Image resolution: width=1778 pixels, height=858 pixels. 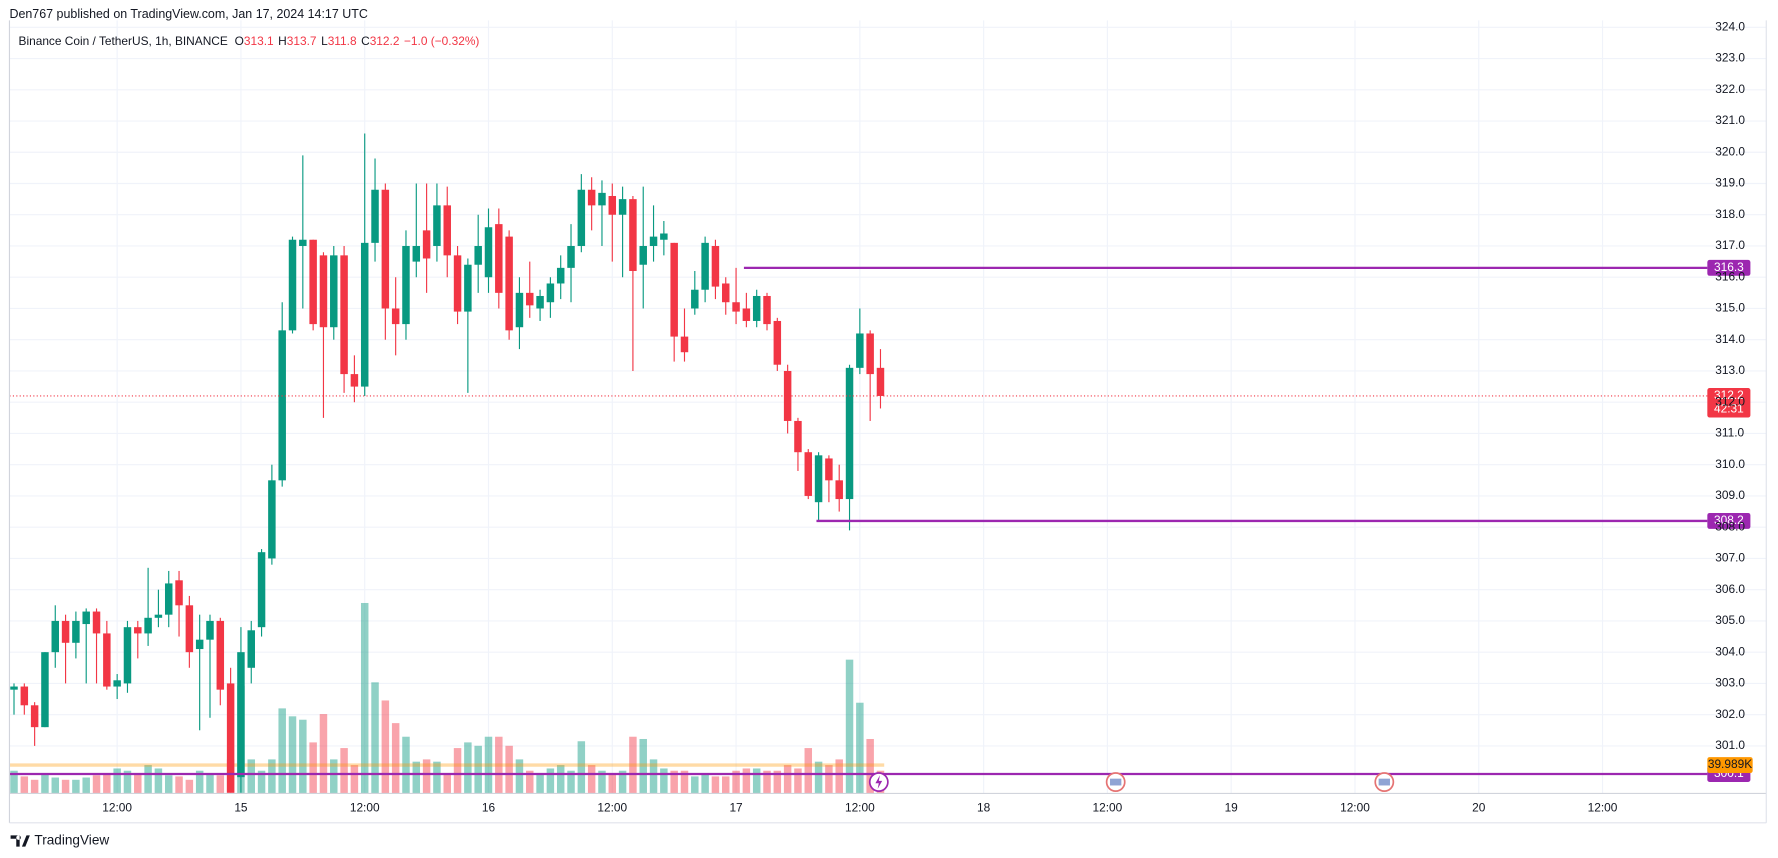 What do you see at coordinates (1232, 807) in the screenshot?
I see `x-tick-label: 19` at bounding box center [1232, 807].